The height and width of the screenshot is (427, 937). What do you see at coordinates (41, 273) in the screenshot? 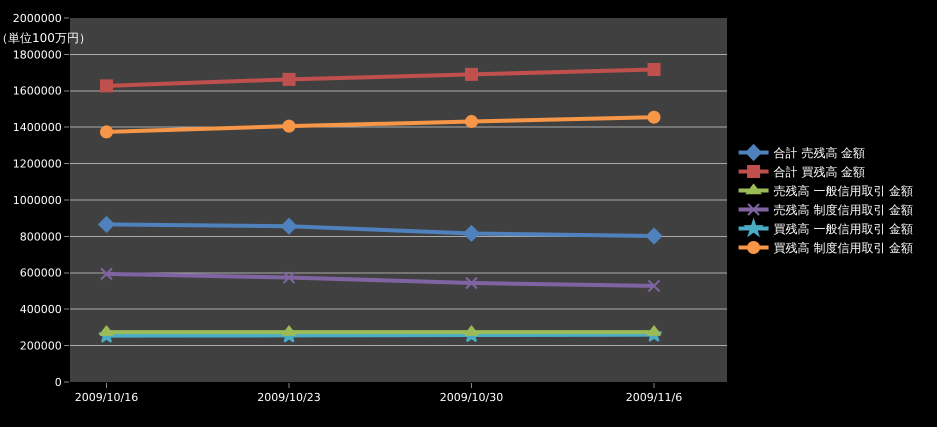
I see `y-tick-label: 600000` at bounding box center [41, 273].